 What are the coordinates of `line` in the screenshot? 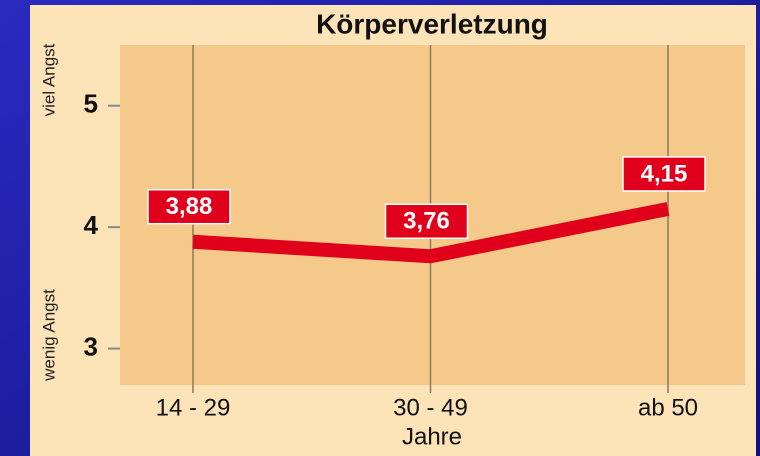 It's located at (431, 233).